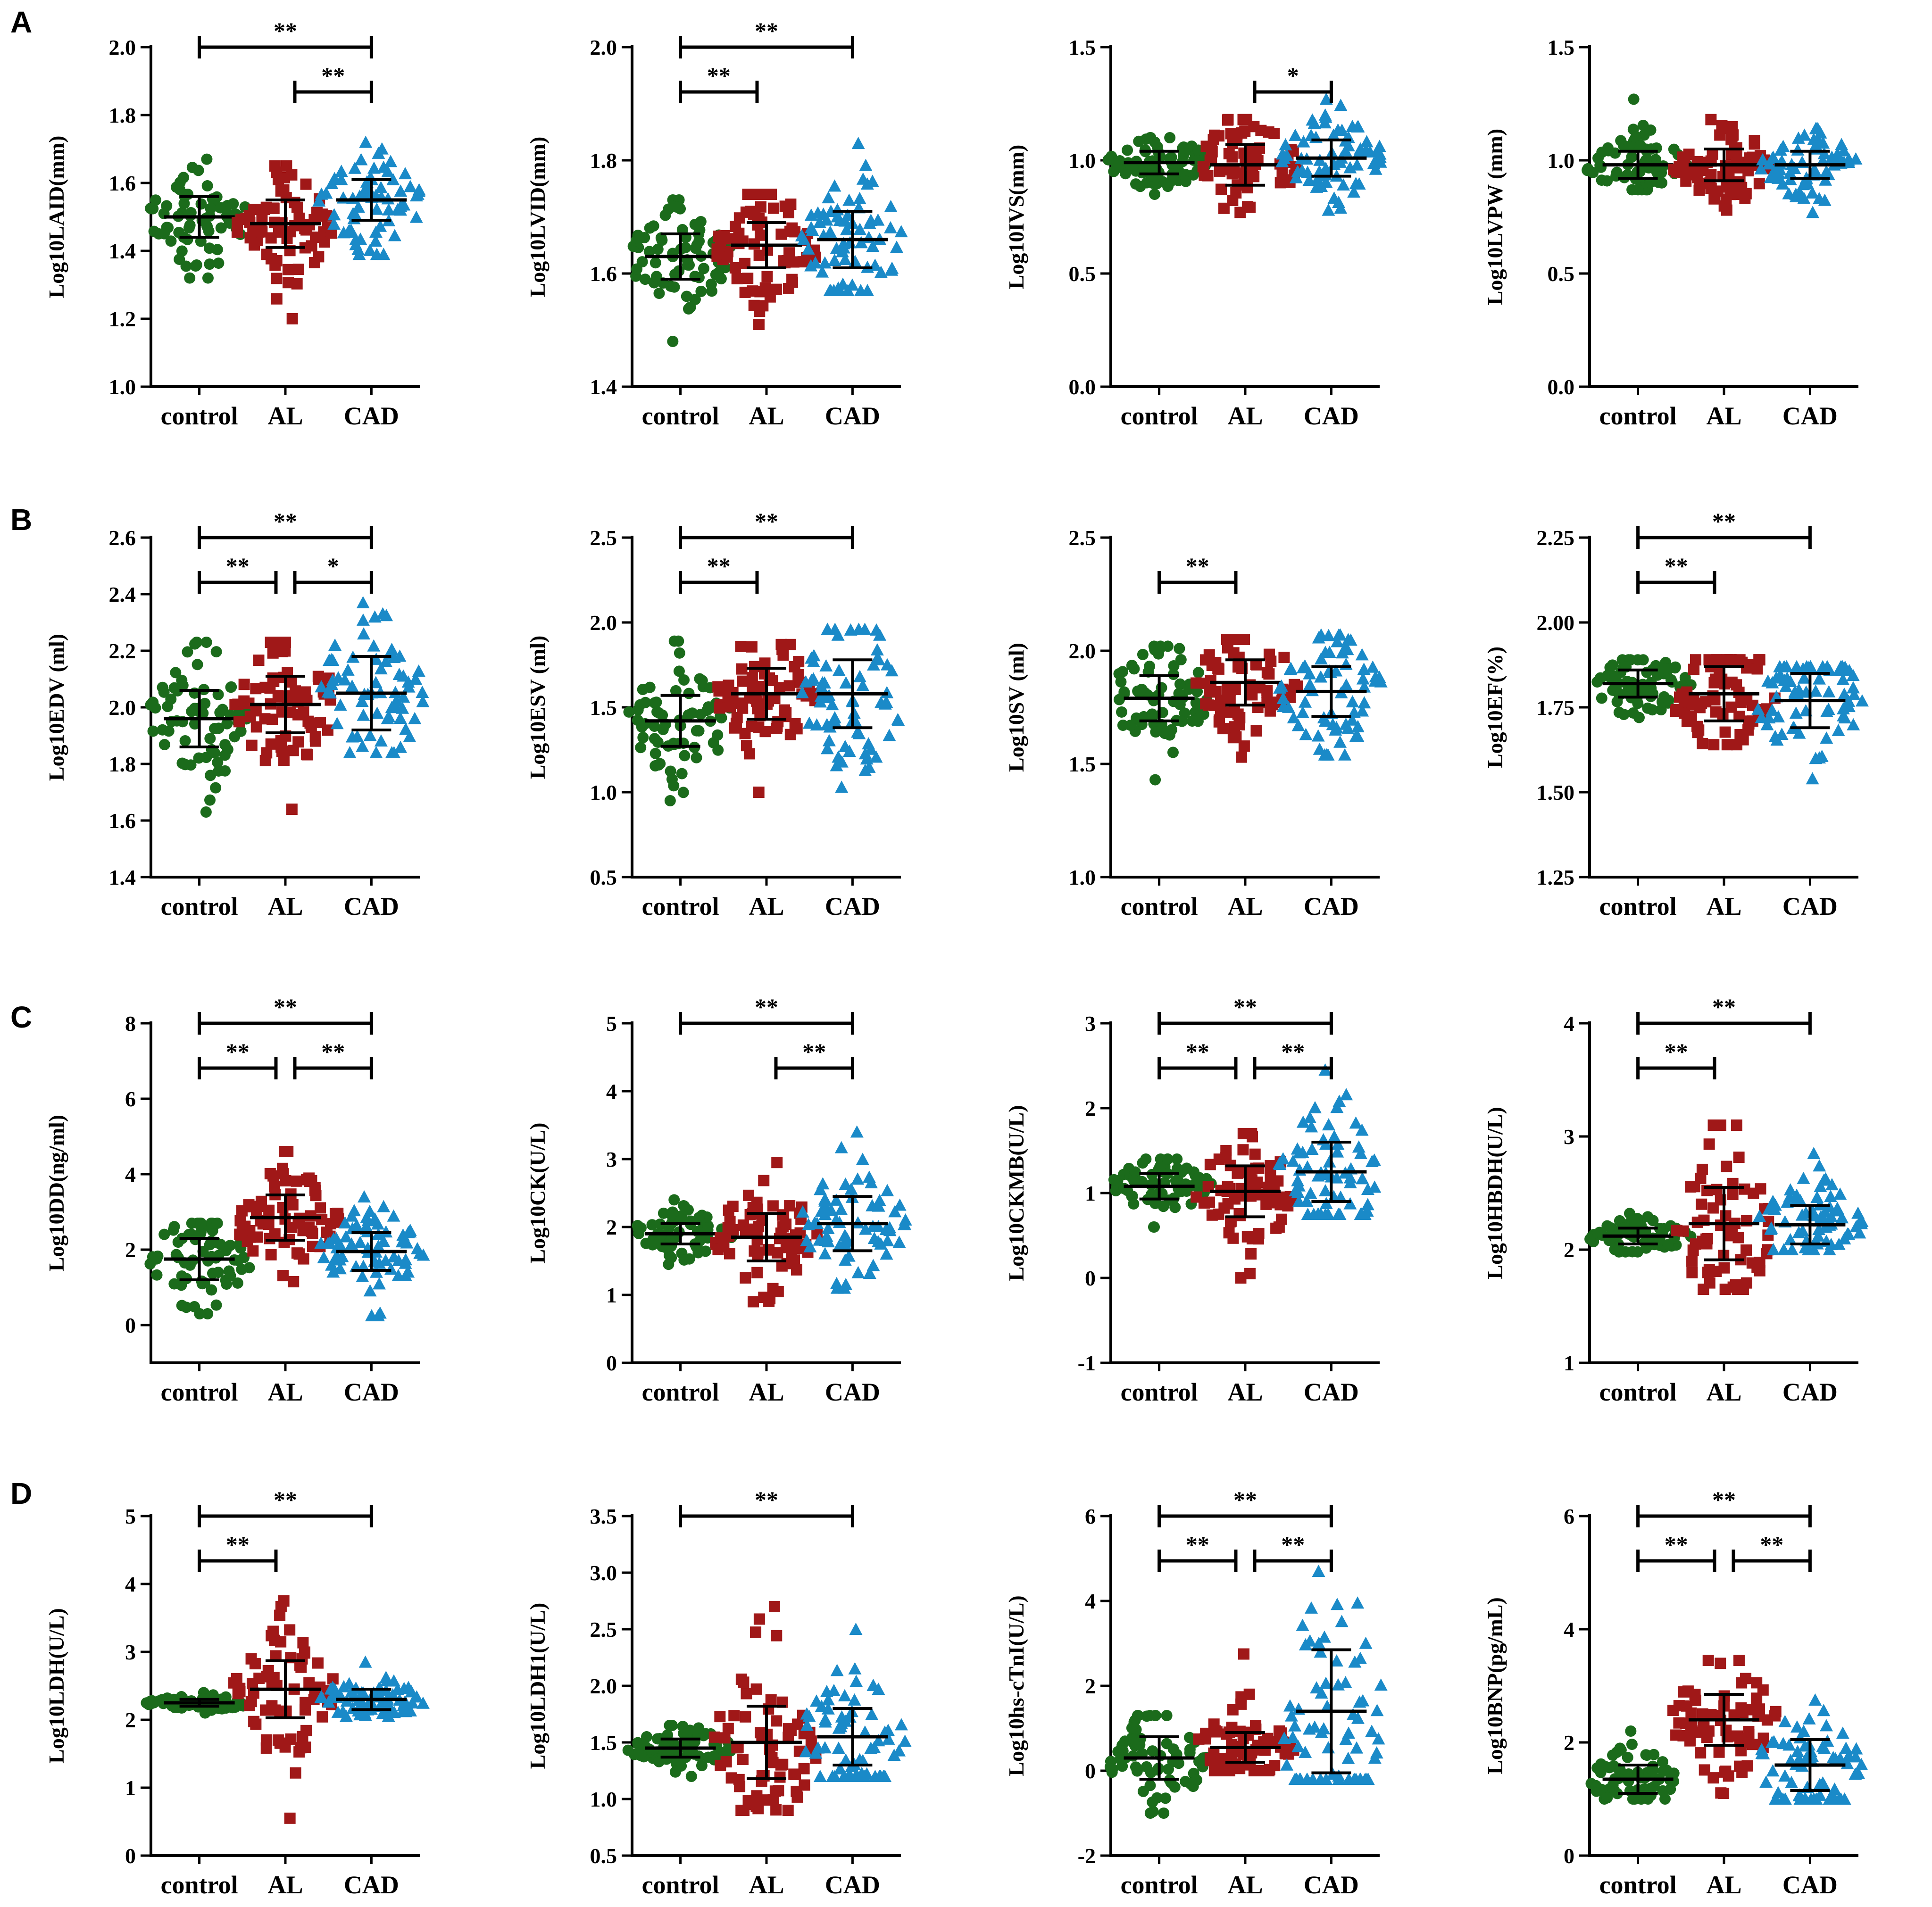 The width and height of the screenshot is (1932, 1907). What do you see at coordinates (1724, 693) in the screenshot?
I see `error-bar-al` at bounding box center [1724, 693].